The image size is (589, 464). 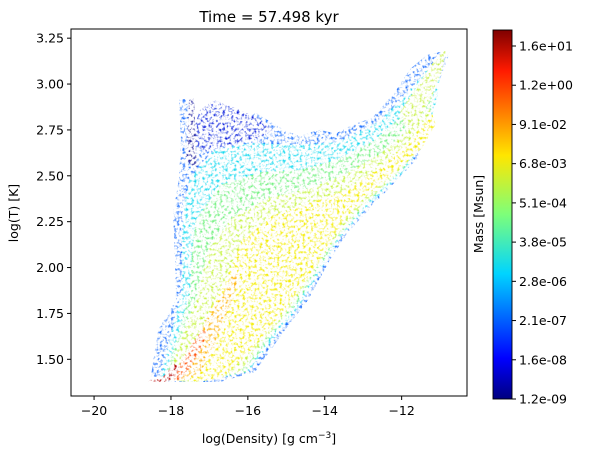 I want to click on colorbar-tick-label: 1.2e+00, so click(x=546, y=85).